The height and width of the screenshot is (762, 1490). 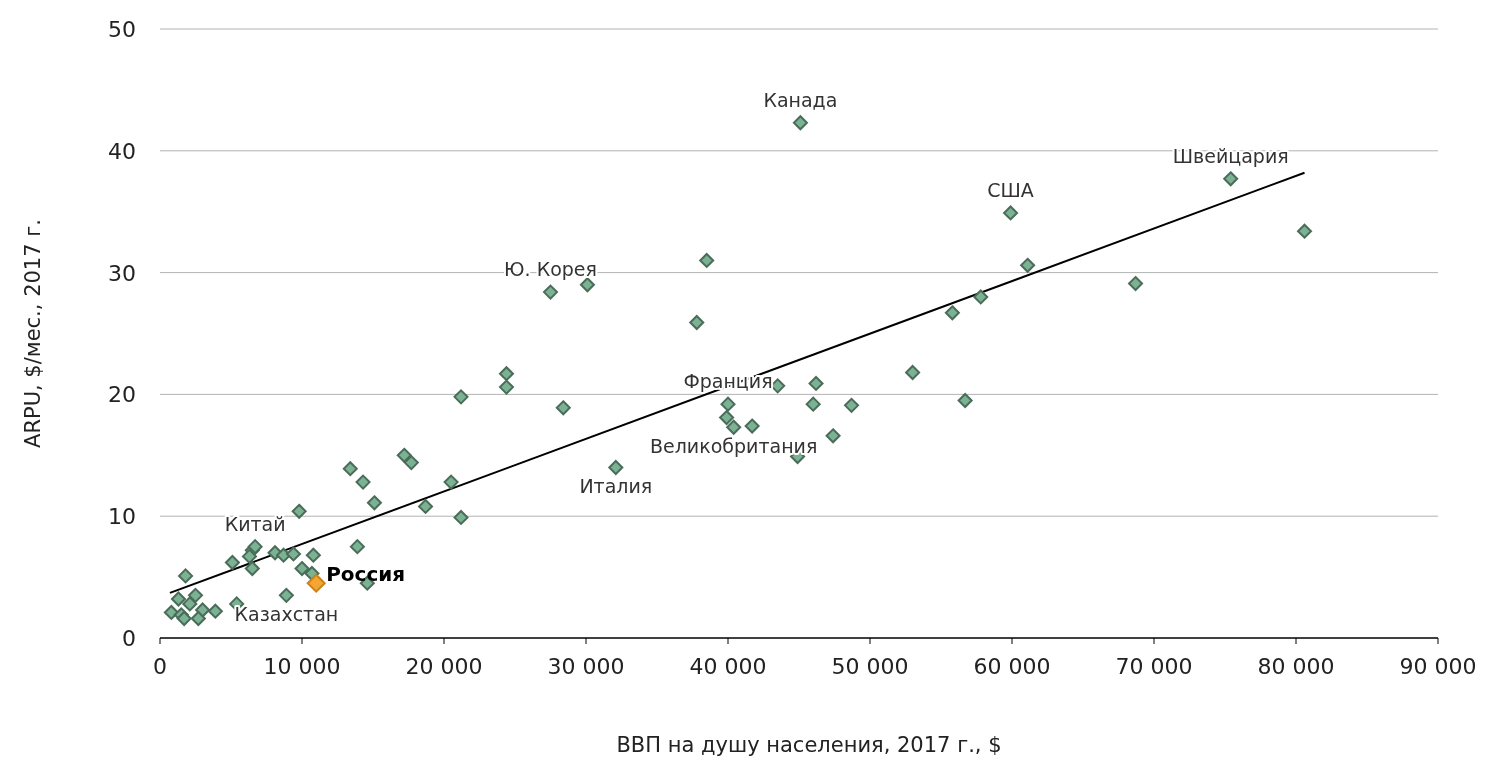 What do you see at coordinates (160, 666) in the screenshot?
I see `x-tick-label: 0` at bounding box center [160, 666].